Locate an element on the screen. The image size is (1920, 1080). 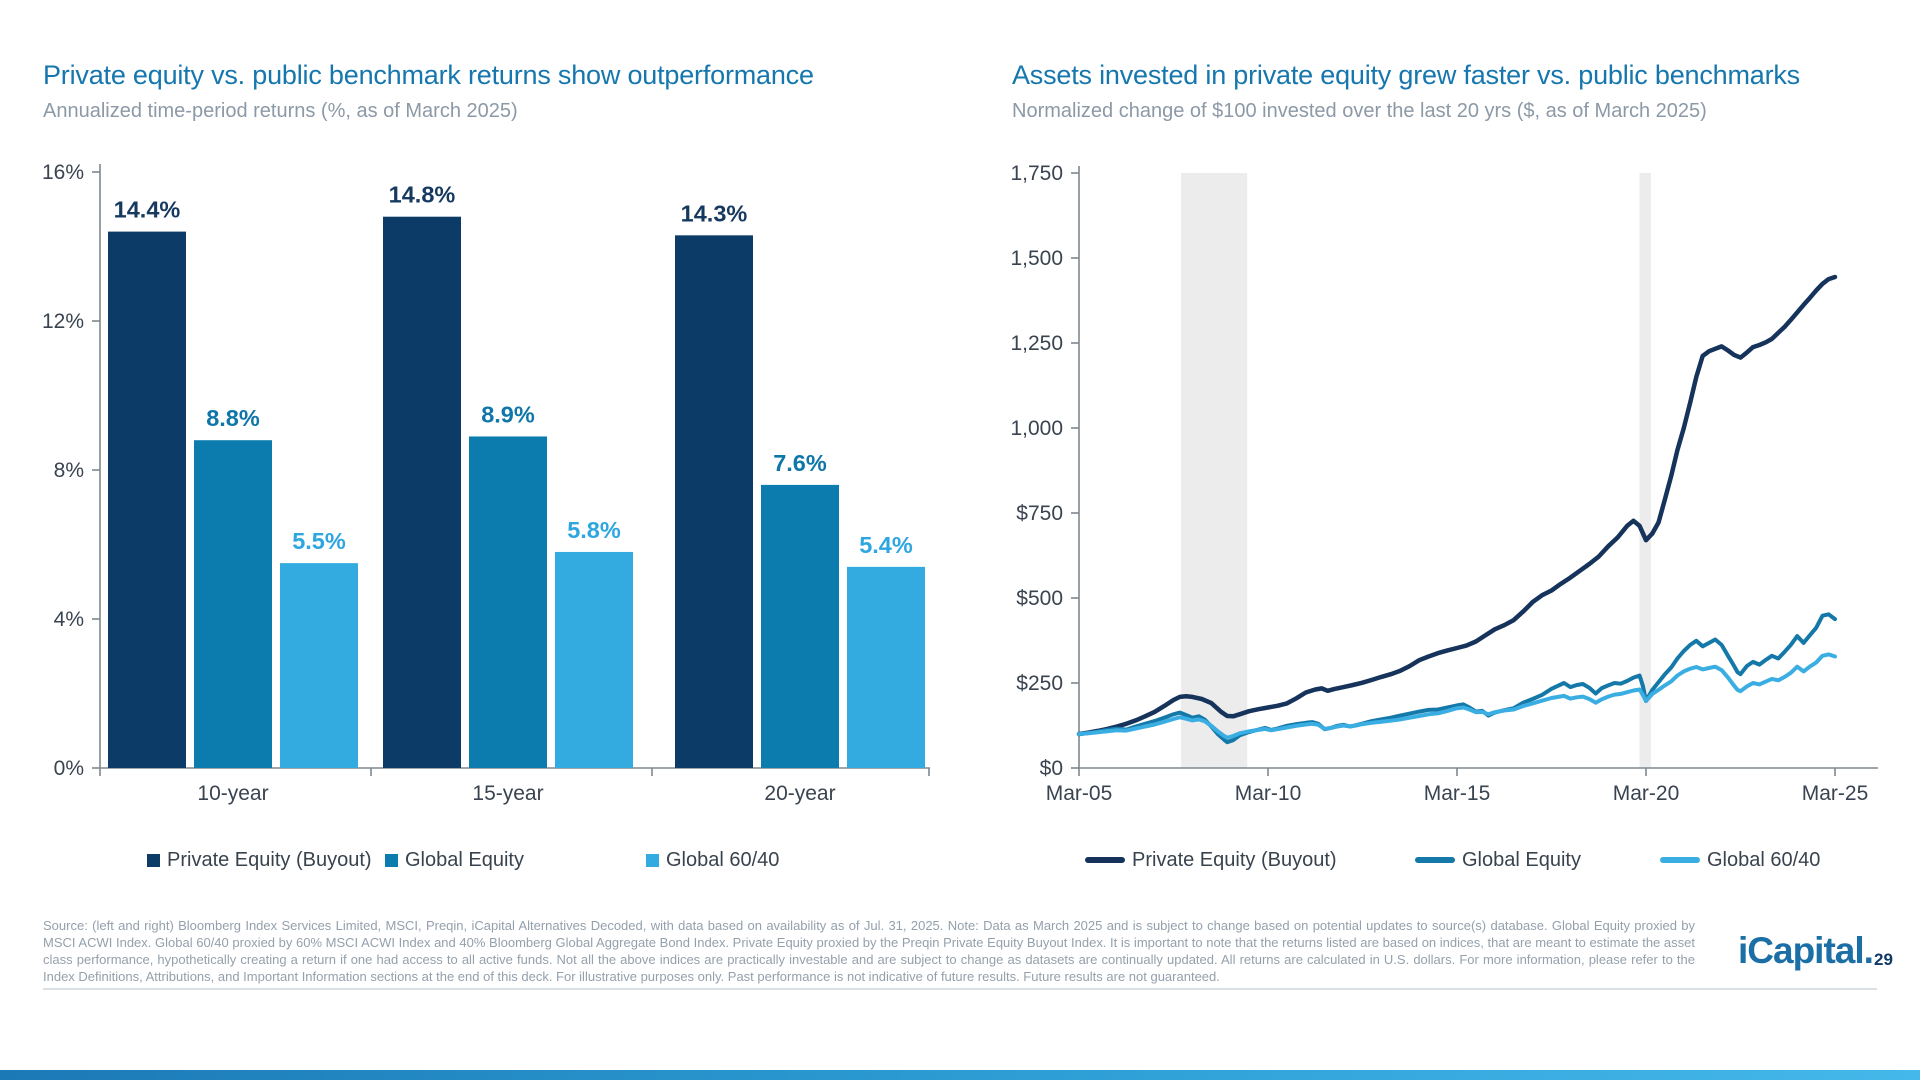
y-tick-label: $250 is located at coordinates (1039, 683).